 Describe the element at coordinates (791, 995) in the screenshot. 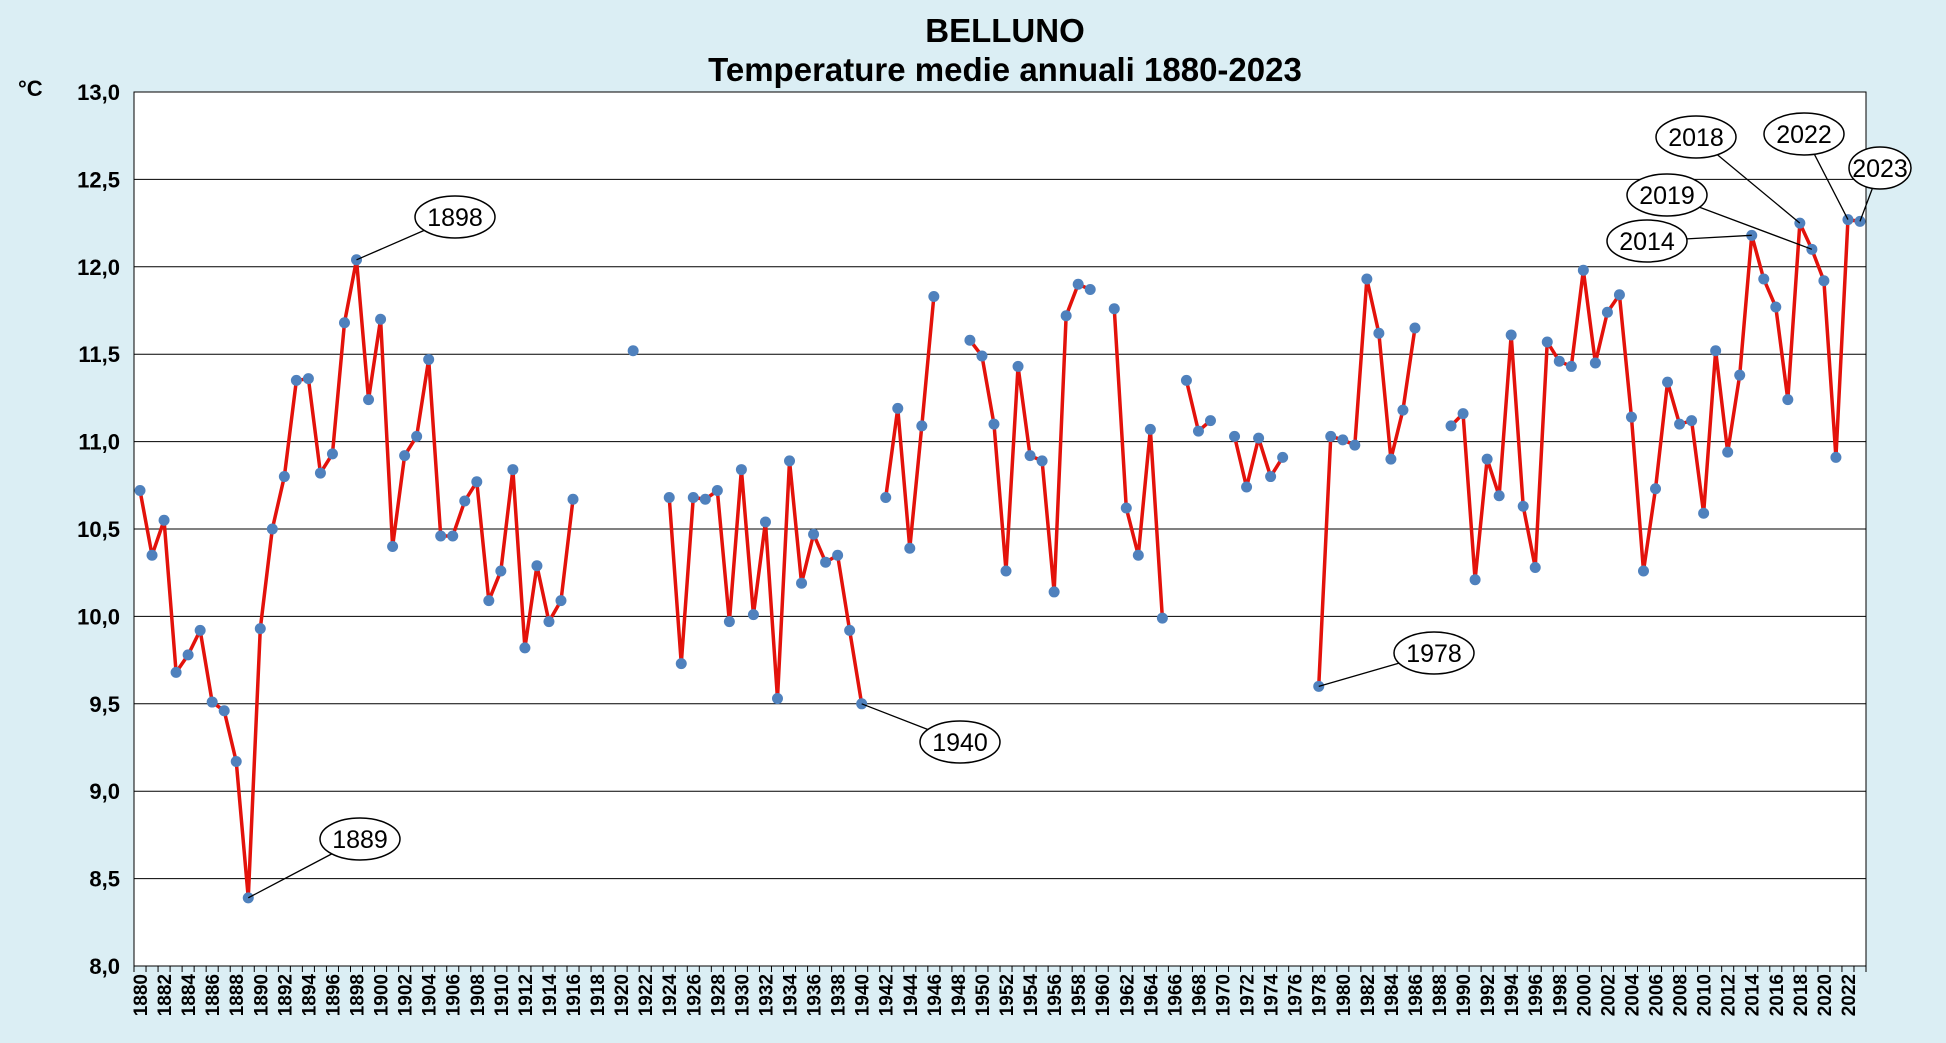

I see `x-tick-label: 1934` at that location.